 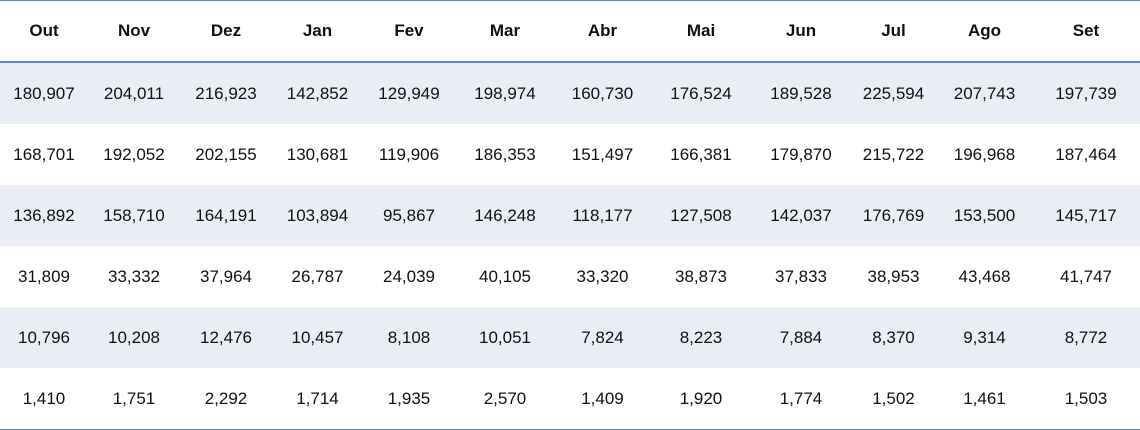 I want to click on table-cell: 160,730, so click(x=602, y=93).